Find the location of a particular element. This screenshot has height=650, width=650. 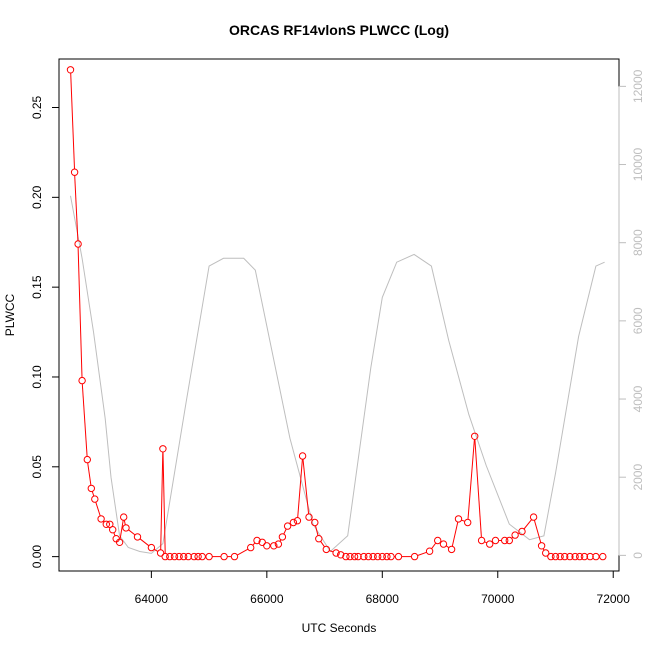

y2-tick-label: 4000 is located at coordinates (638, 398).